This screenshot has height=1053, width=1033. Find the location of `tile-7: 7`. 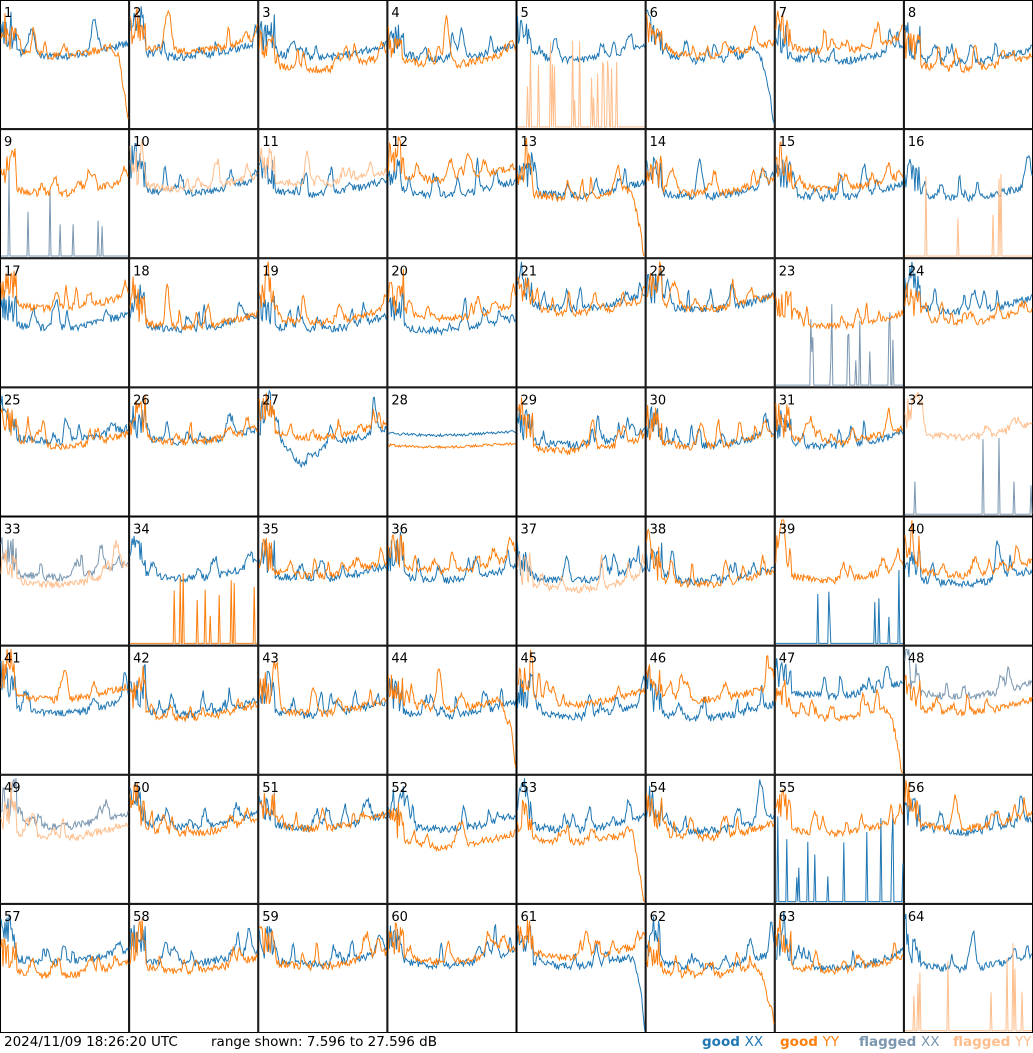

tile-7: 7 is located at coordinates (839, 65).